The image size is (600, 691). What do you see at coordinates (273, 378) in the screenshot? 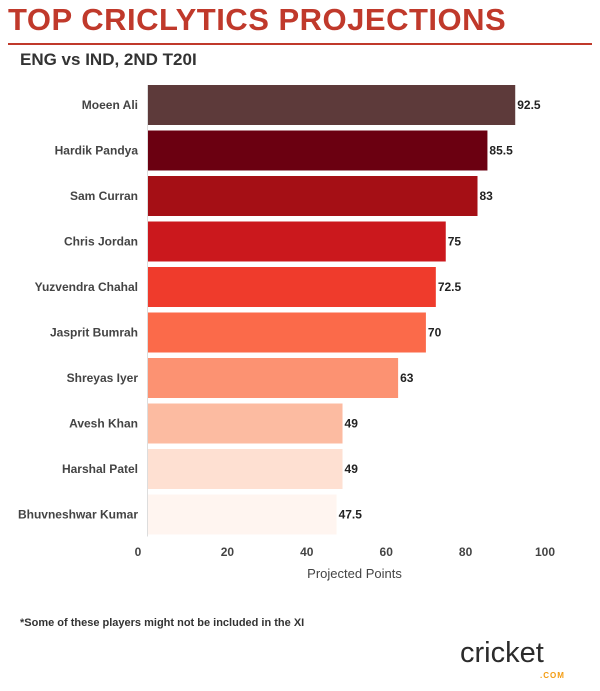
I see `bar-shreyas-iyer` at bounding box center [273, 378].